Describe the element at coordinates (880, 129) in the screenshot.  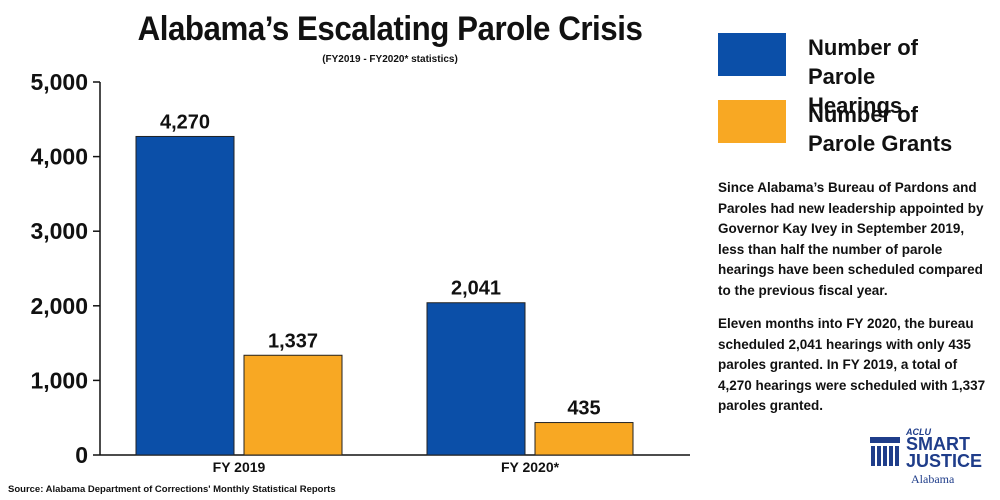
I see `legend-label-grants: Number of Parole Grants` at that location.